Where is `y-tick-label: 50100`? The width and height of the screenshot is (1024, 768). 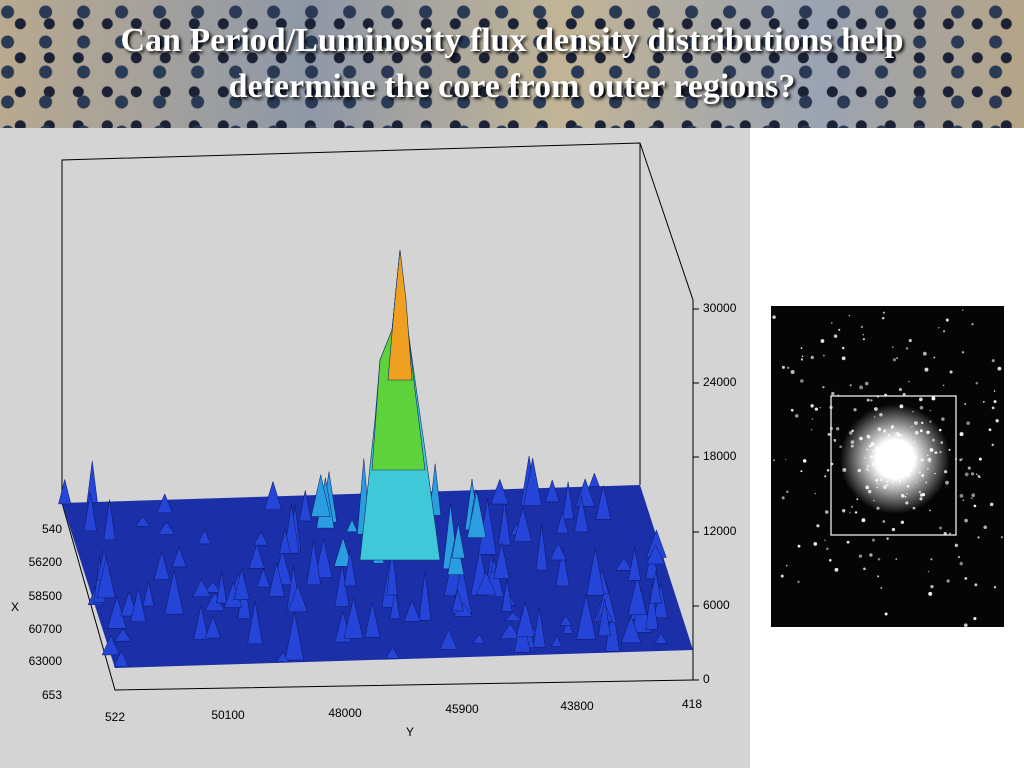
y-tick-label: 50100 is located at coordinates (228, 715).